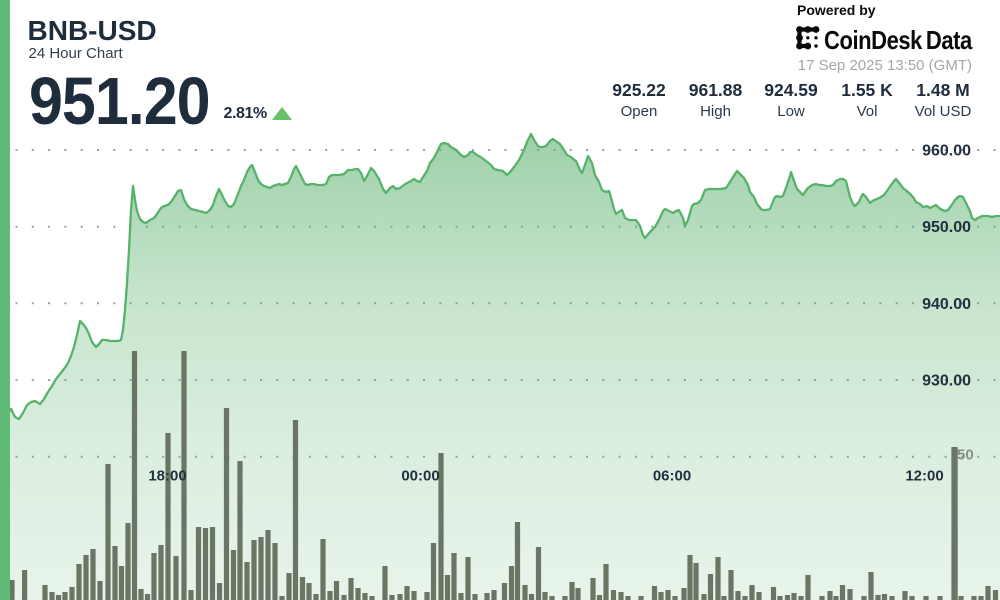 Image resolution: width=1000 pixels, height=600 pixels. What do you see at coordinates (924, 476) in the screenshot?
I see `svg-text: 12:00` at bounding box center [924, 476].